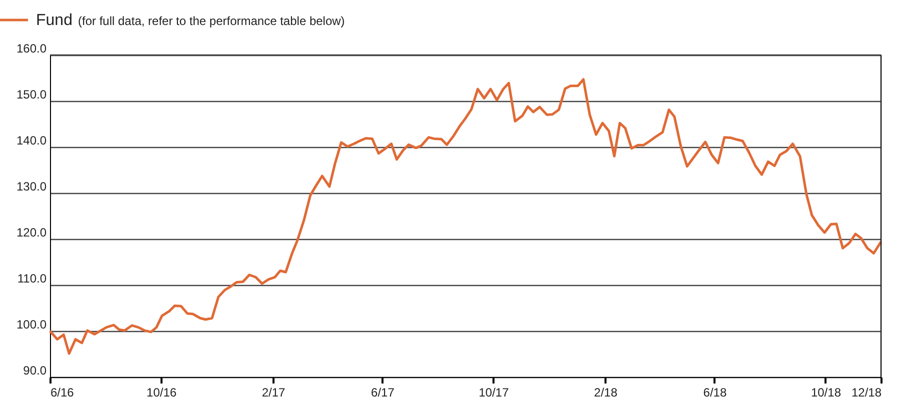 The height and width of the screenshot is (405, 913). What do you see at coordinates (161, 393) in the screenshot?
I see `x-tick-label: 10/16` at bounding box center [161, 393].